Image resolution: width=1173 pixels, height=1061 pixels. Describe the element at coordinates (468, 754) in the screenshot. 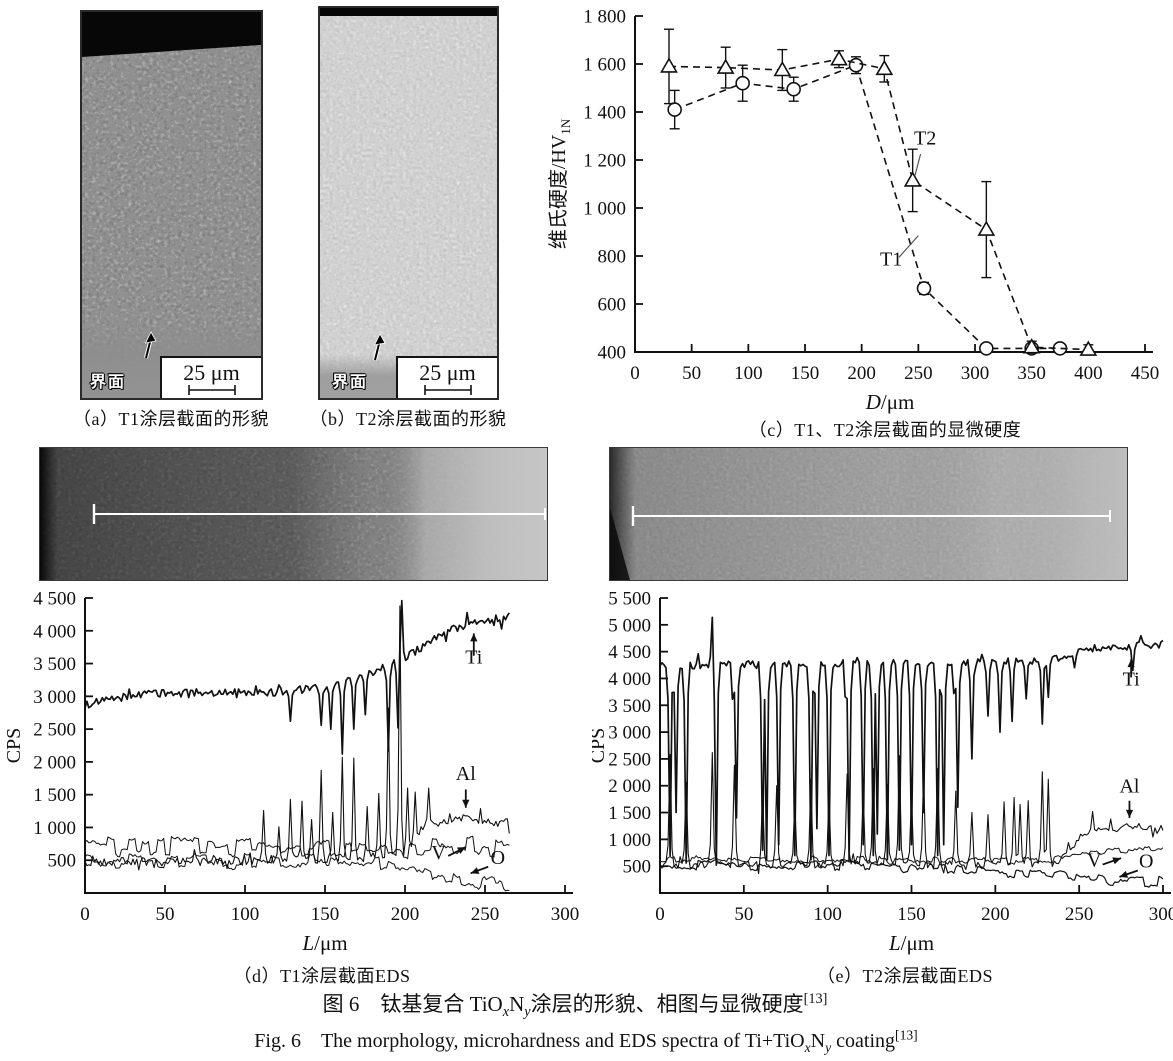

I see `element-labels: Ti Al V O` at that location.